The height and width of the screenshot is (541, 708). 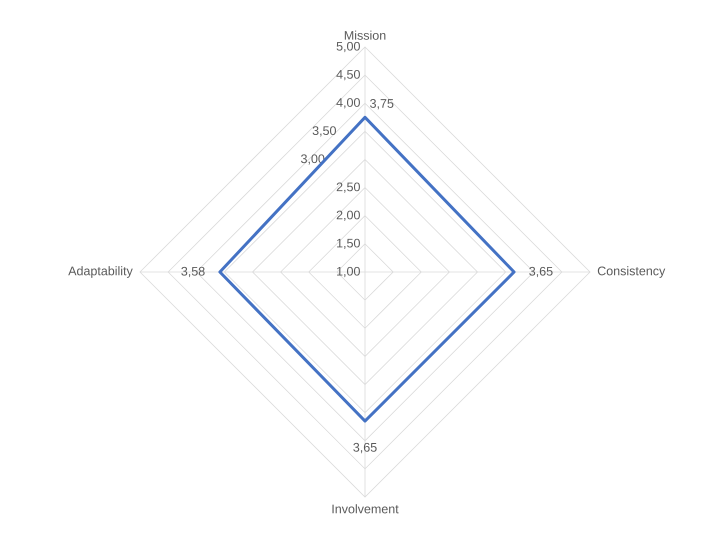 What do you see at coordinates (632, 272) in the screenshot?
I see `spoke-label: Consistency` at bounding box center [632, 272].